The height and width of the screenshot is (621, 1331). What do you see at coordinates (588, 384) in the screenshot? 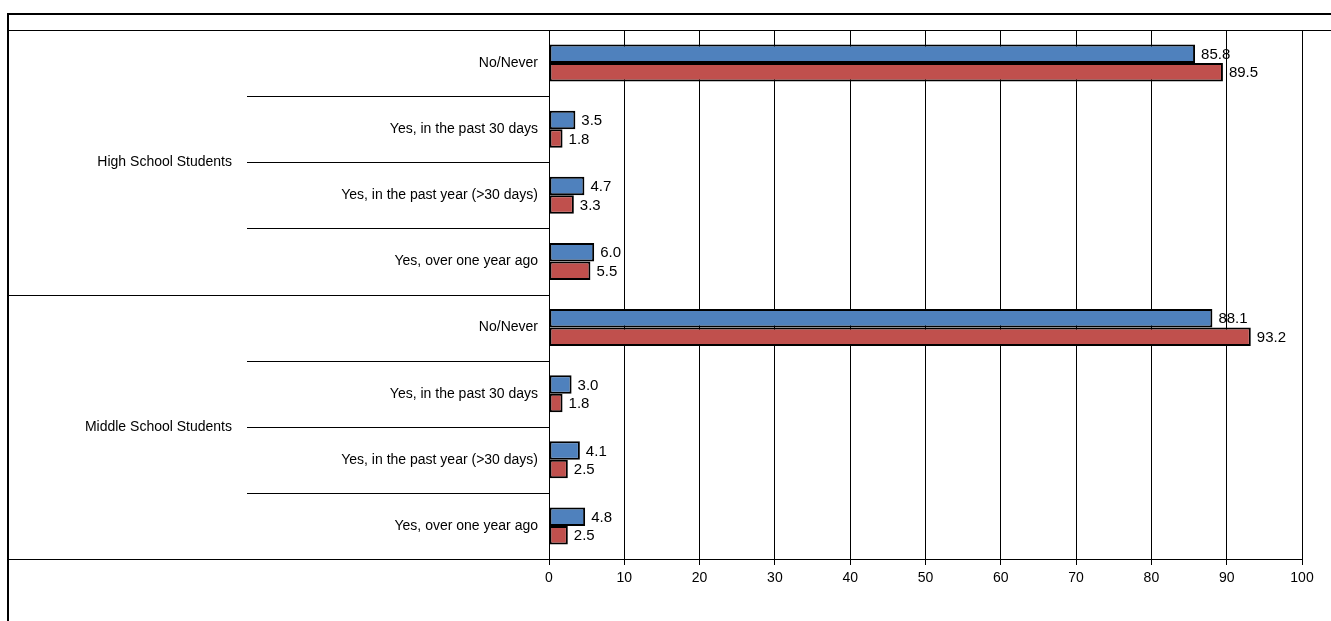
I see `data-label: 3.0` at bounding box center [588, 384].